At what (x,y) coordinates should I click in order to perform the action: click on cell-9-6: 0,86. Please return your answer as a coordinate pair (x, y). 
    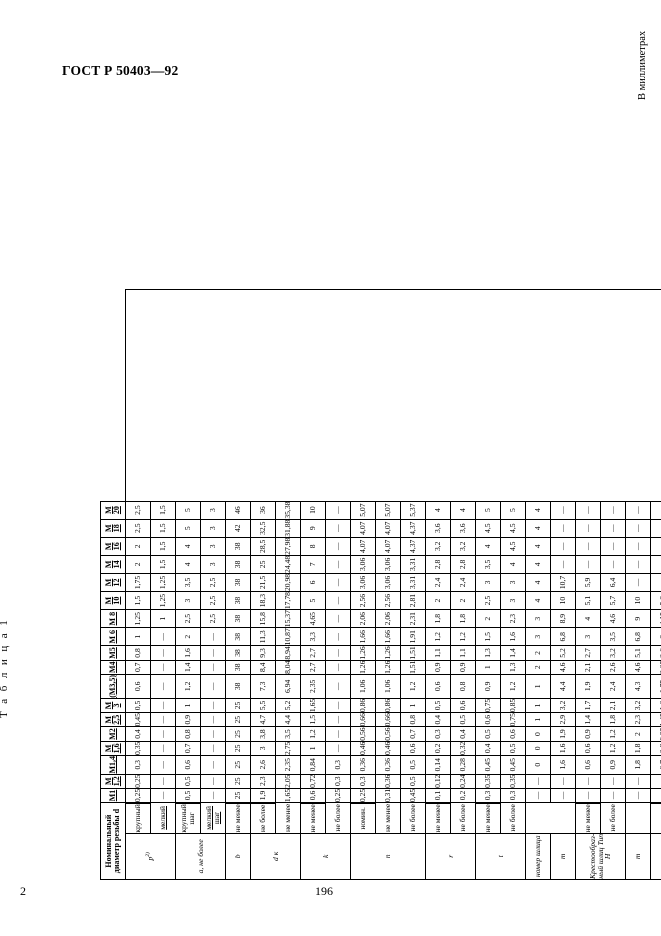
    Looking at the image, I should click on (363, 705).